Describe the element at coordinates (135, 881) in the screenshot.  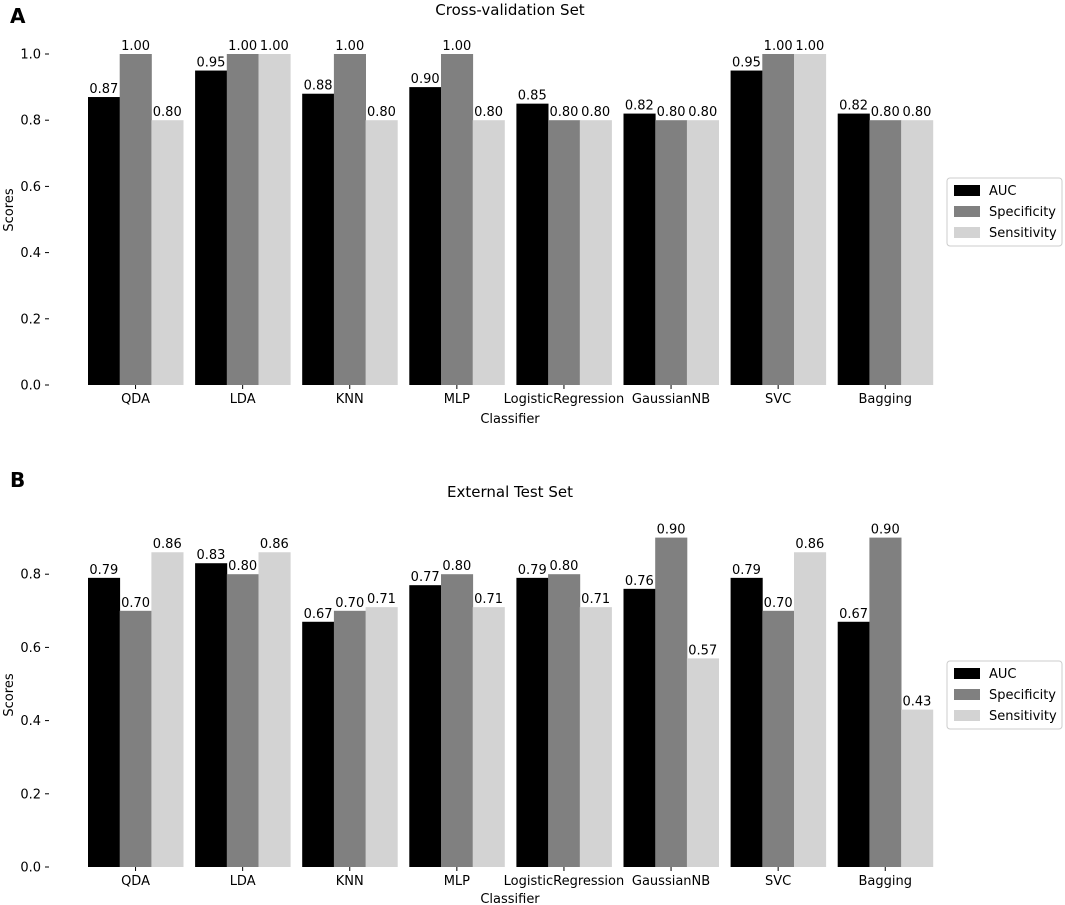
I see `x-tick-label: QDA` at that location.